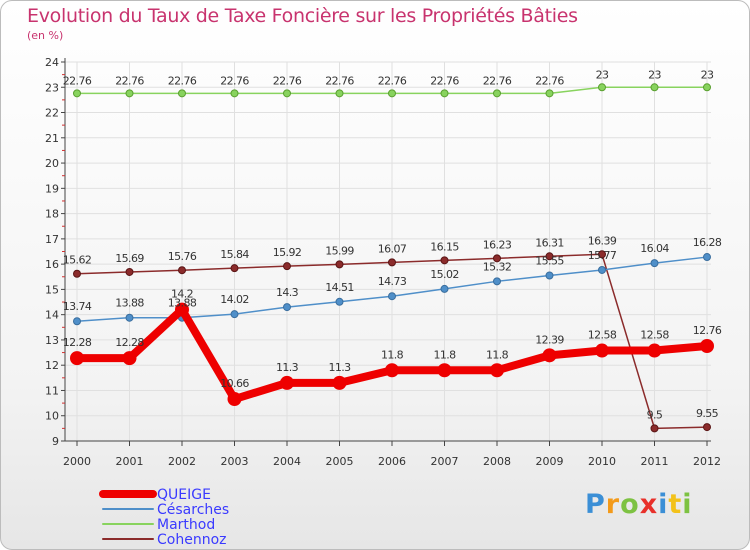 The height and width of the screenshot is (550, 750). I want to click on y-tick-label: 10, so click(52, 416).